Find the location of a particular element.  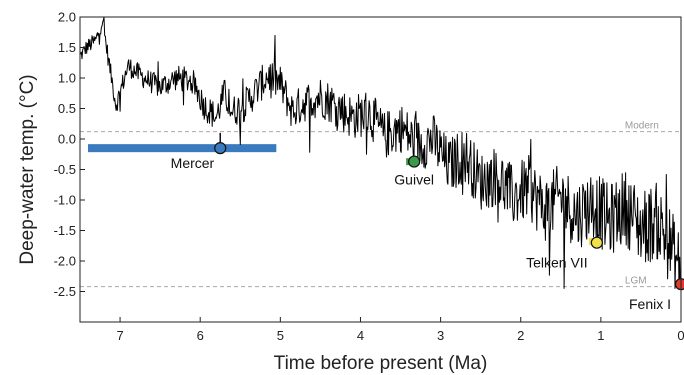

x-tick-label: 2 is located at coordinates (520, 335).